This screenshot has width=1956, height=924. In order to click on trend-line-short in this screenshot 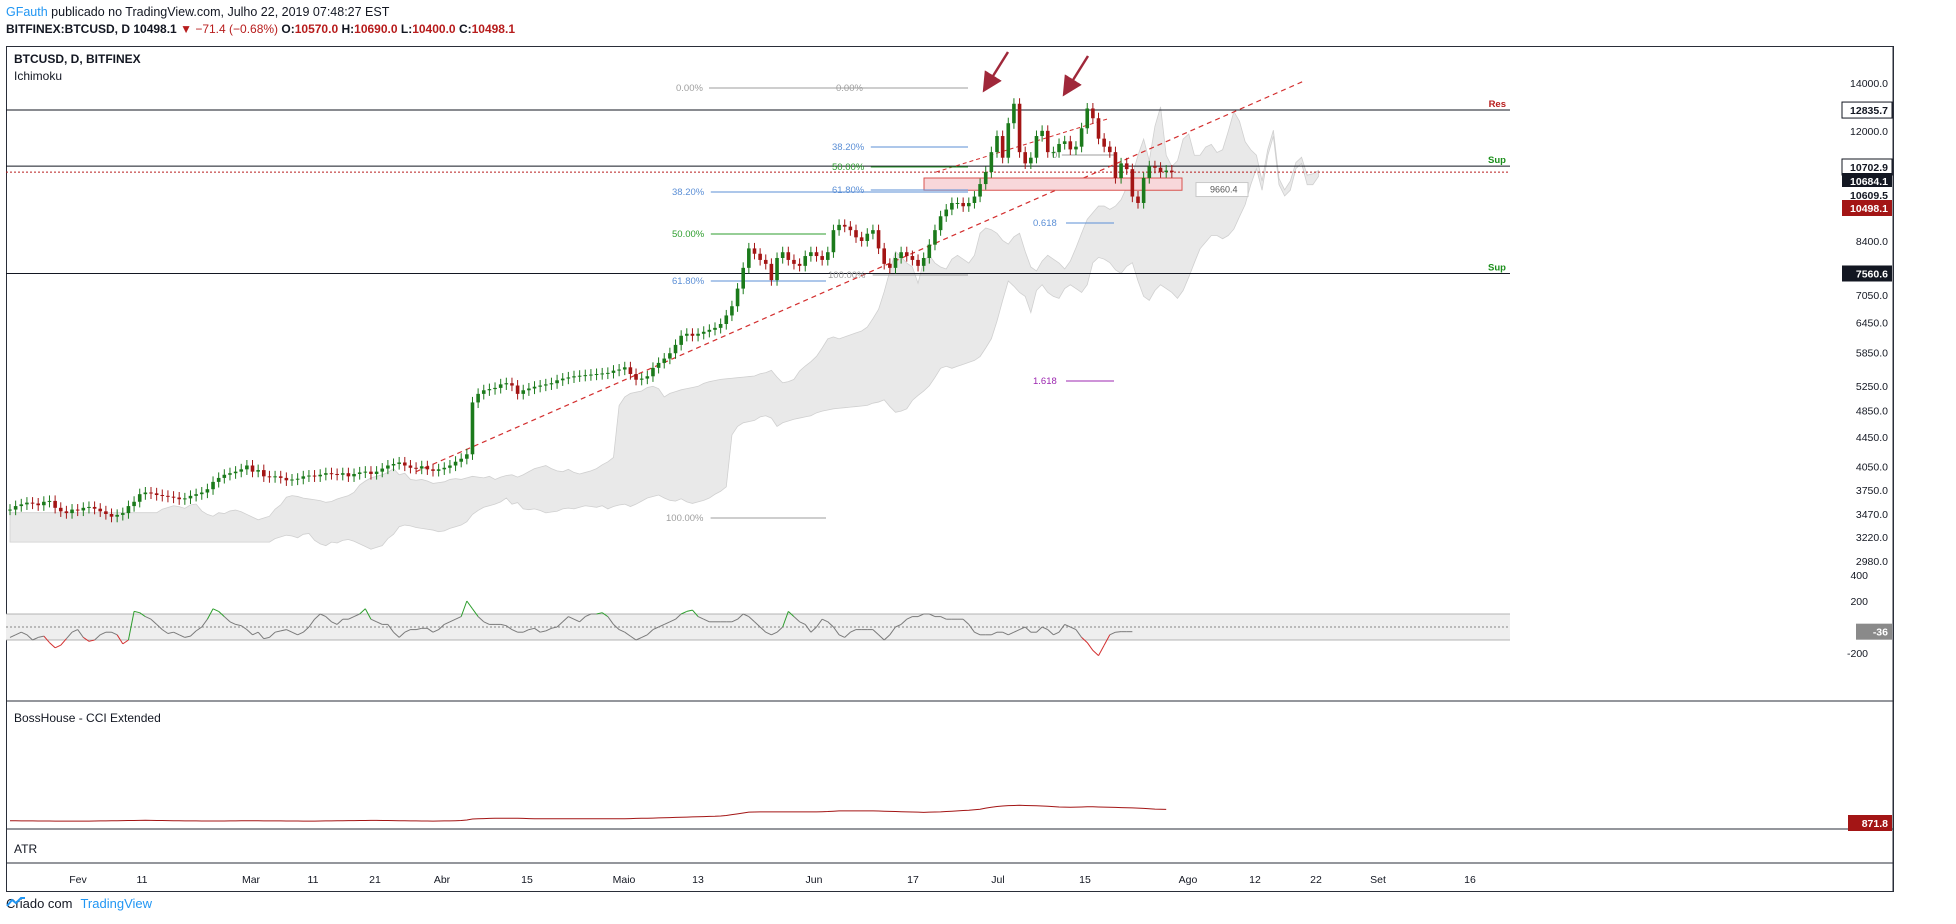, I will do `click(1022, 145)`.